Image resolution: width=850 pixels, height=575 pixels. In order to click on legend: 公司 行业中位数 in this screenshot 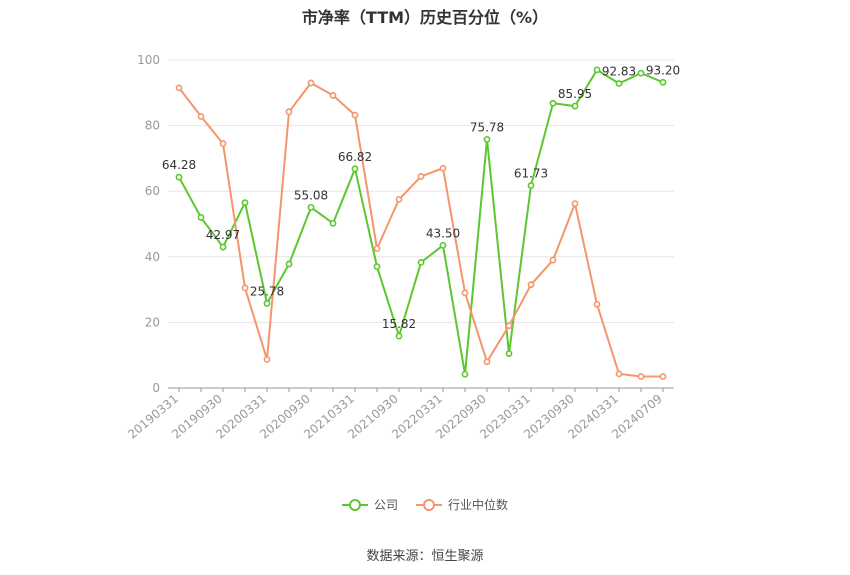, I will do `click(425, 504)`.